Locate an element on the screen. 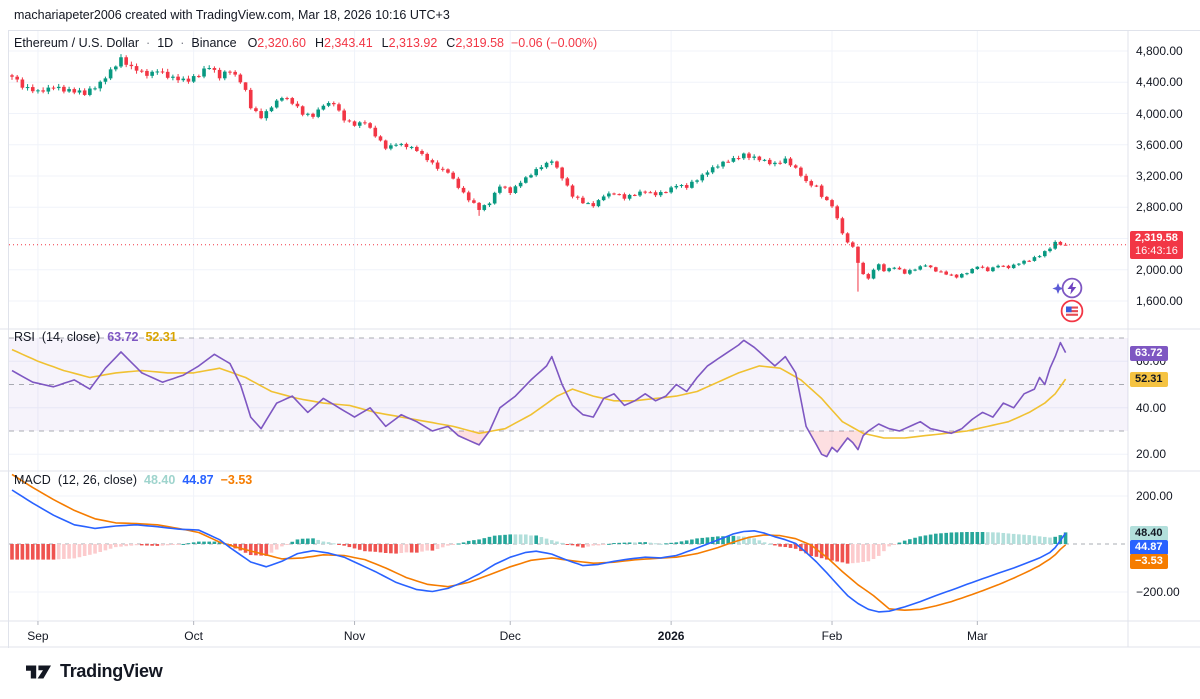 The height and width of the screenshot is (699, 1200). macd-title: MACD is located at coordinates (32, 480).